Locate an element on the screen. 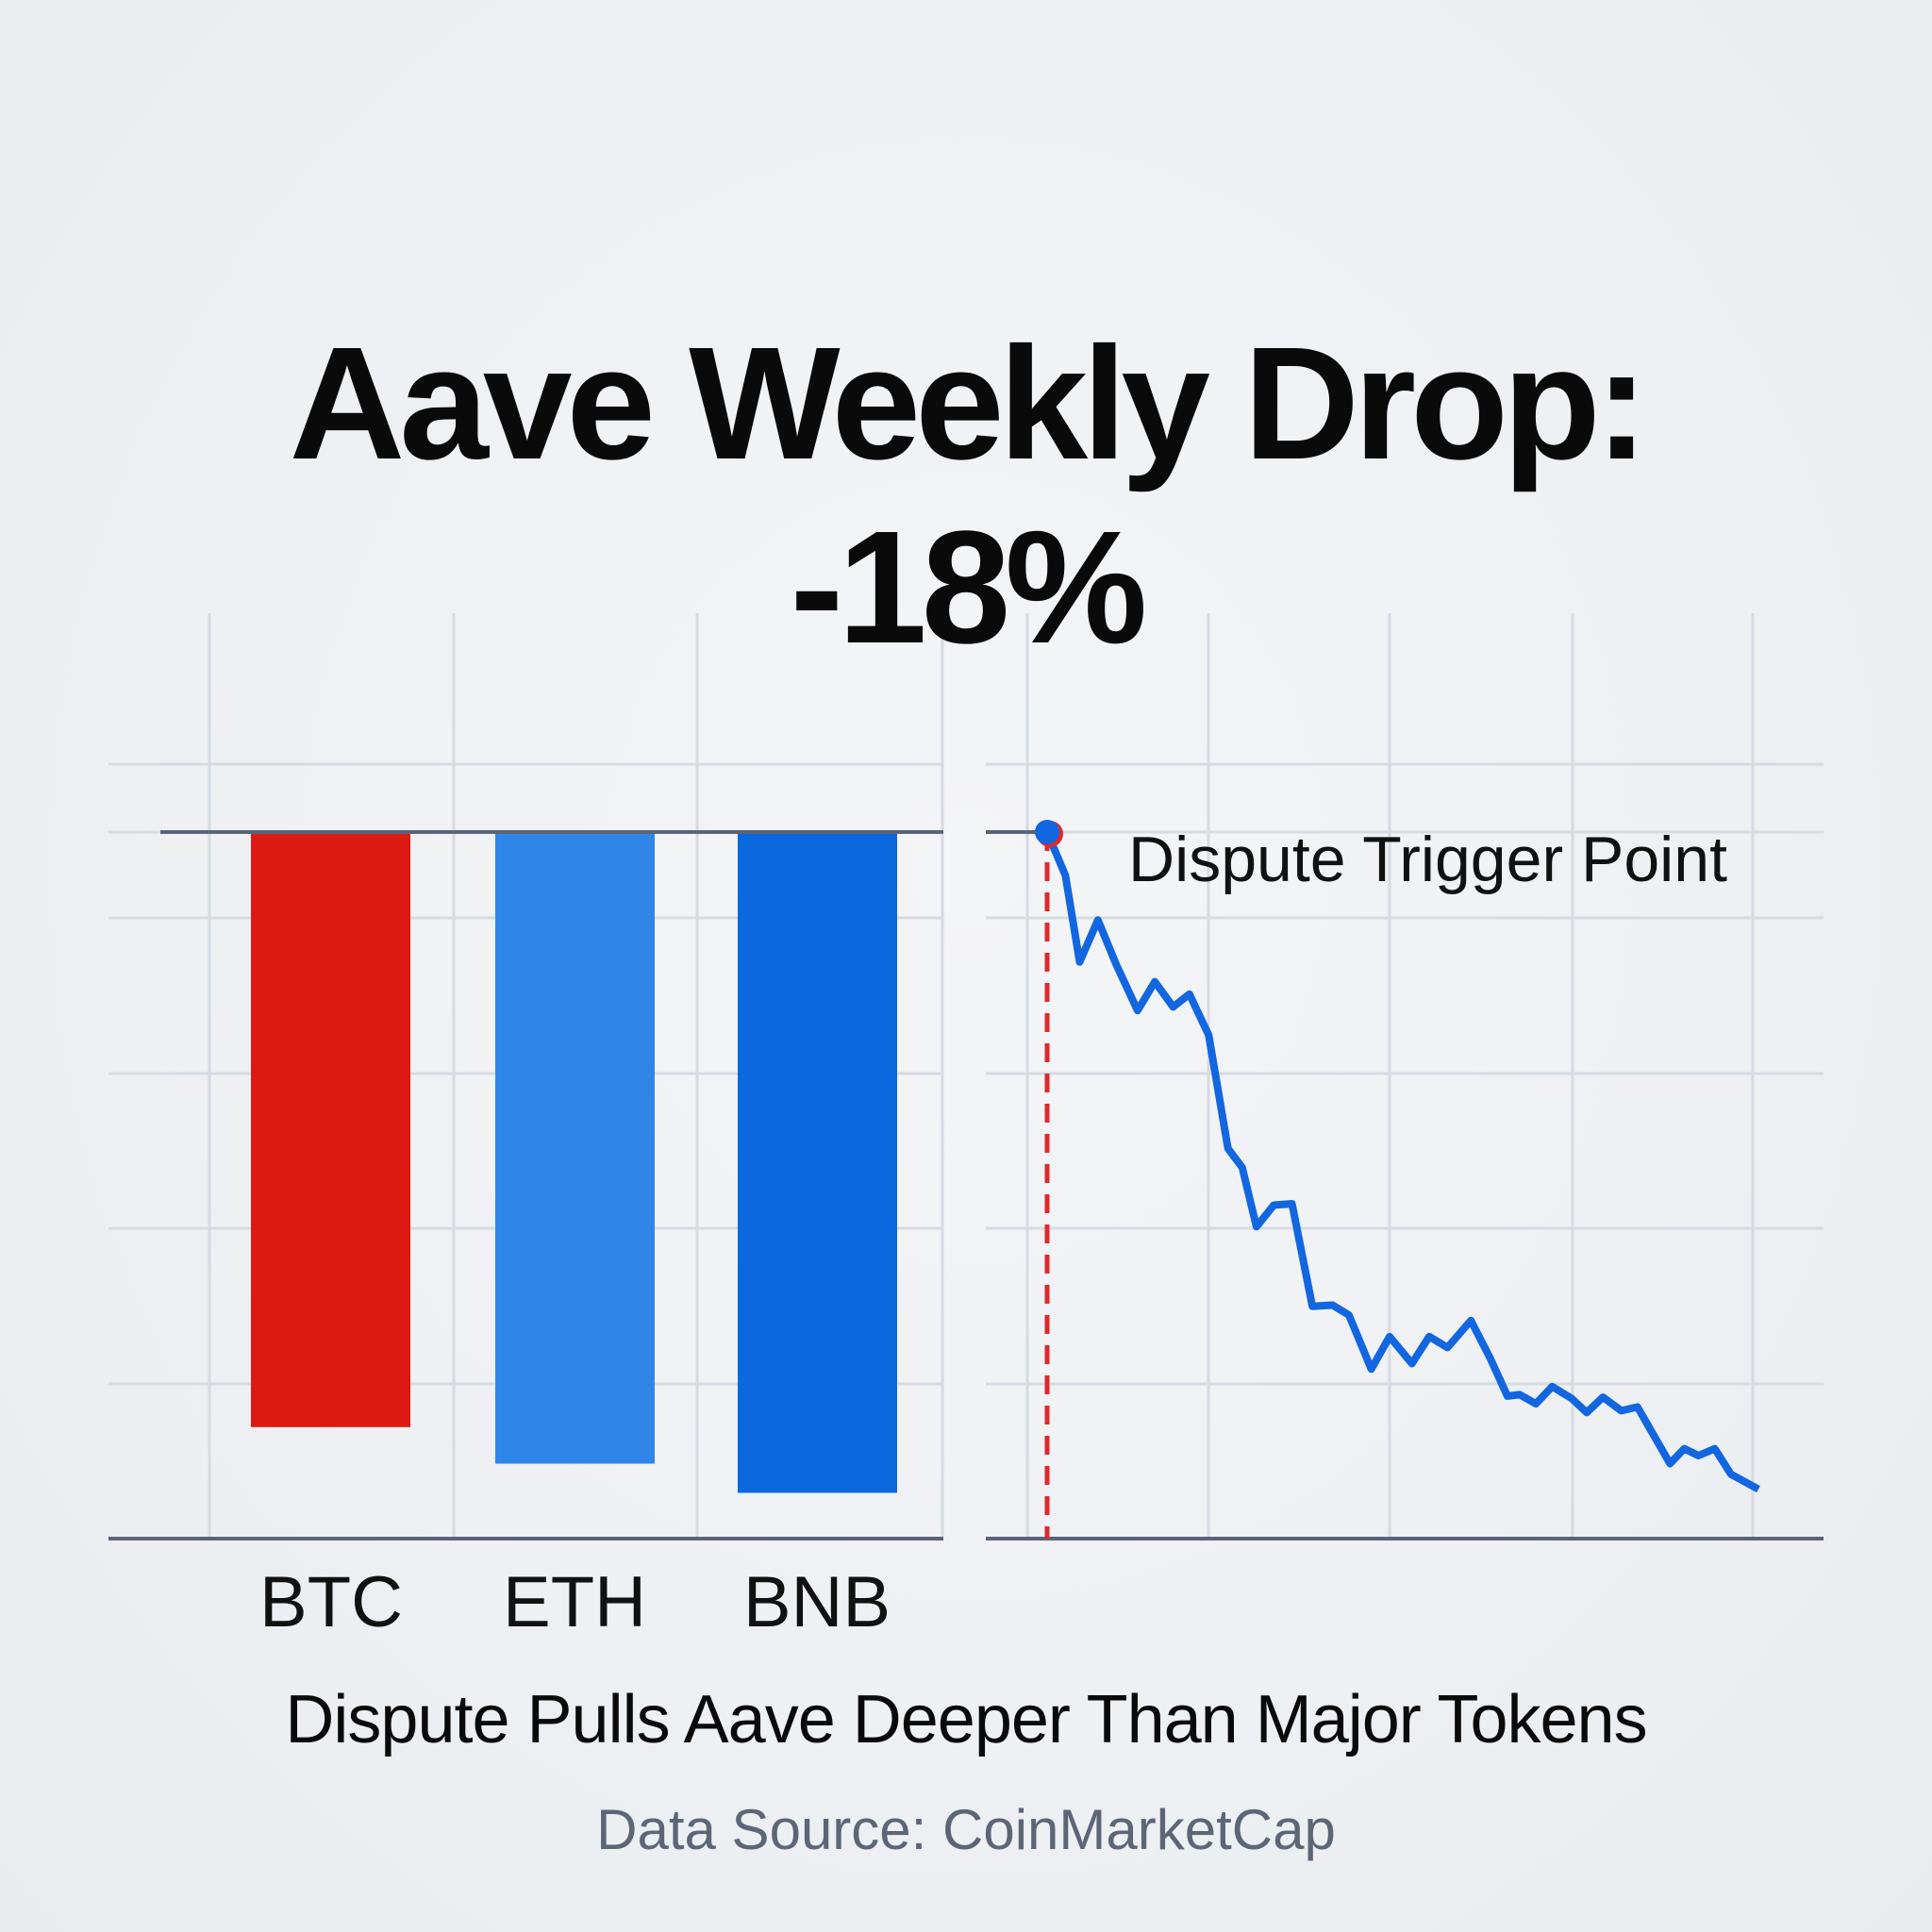 The width and height of the screenshot is (1932, 1932). bar-bnb is located at coordinates (817, 1162).